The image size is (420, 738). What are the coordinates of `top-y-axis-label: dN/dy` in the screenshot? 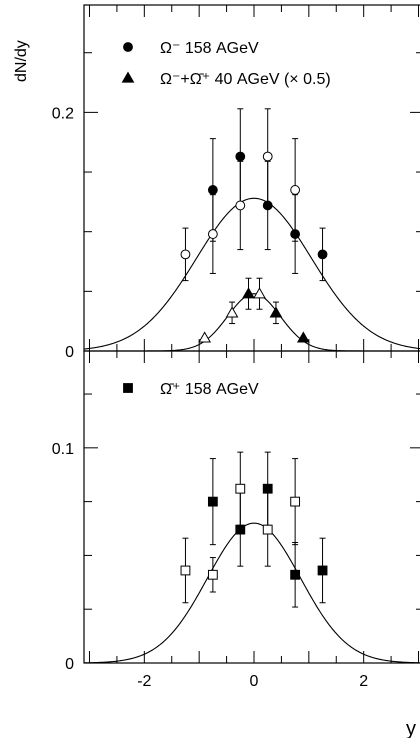 It's located at (21, 61).